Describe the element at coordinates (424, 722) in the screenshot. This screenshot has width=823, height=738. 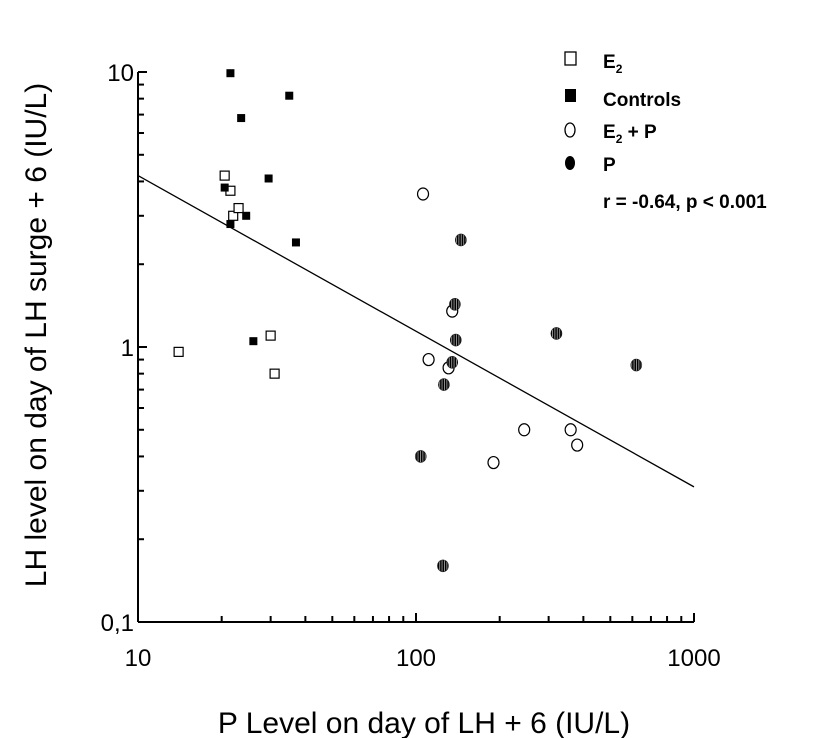
I see `x-axis-title: P Level on day of LH + 6 (IU/L)` at that location.